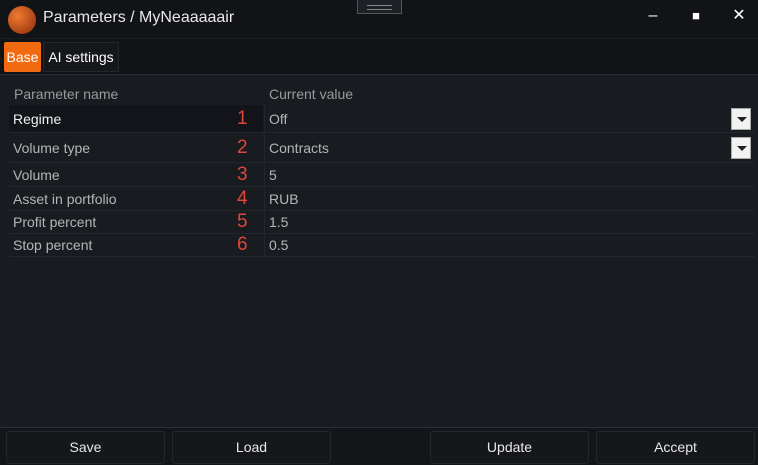 The height and width of the screenshot is (465, 758). I want to click on row-marker: 3, so click(242, 174).